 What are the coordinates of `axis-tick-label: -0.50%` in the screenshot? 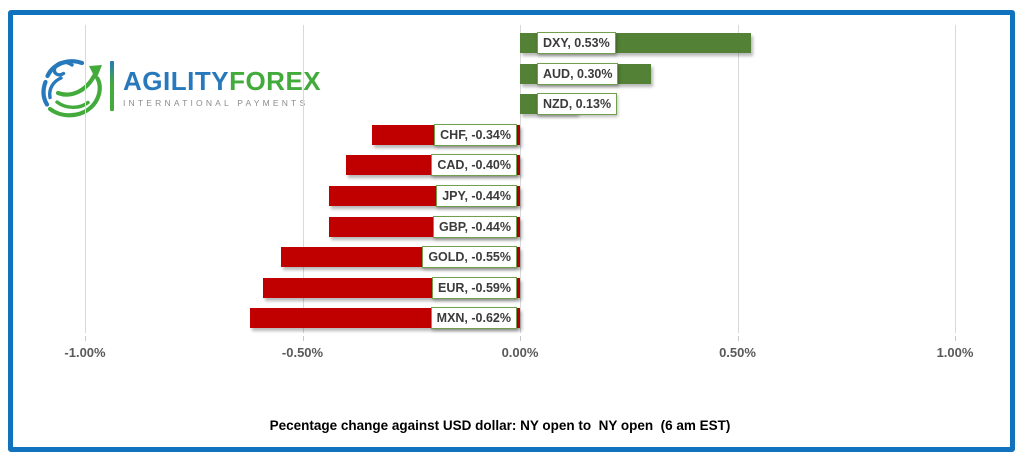 It's located at (302, 352).